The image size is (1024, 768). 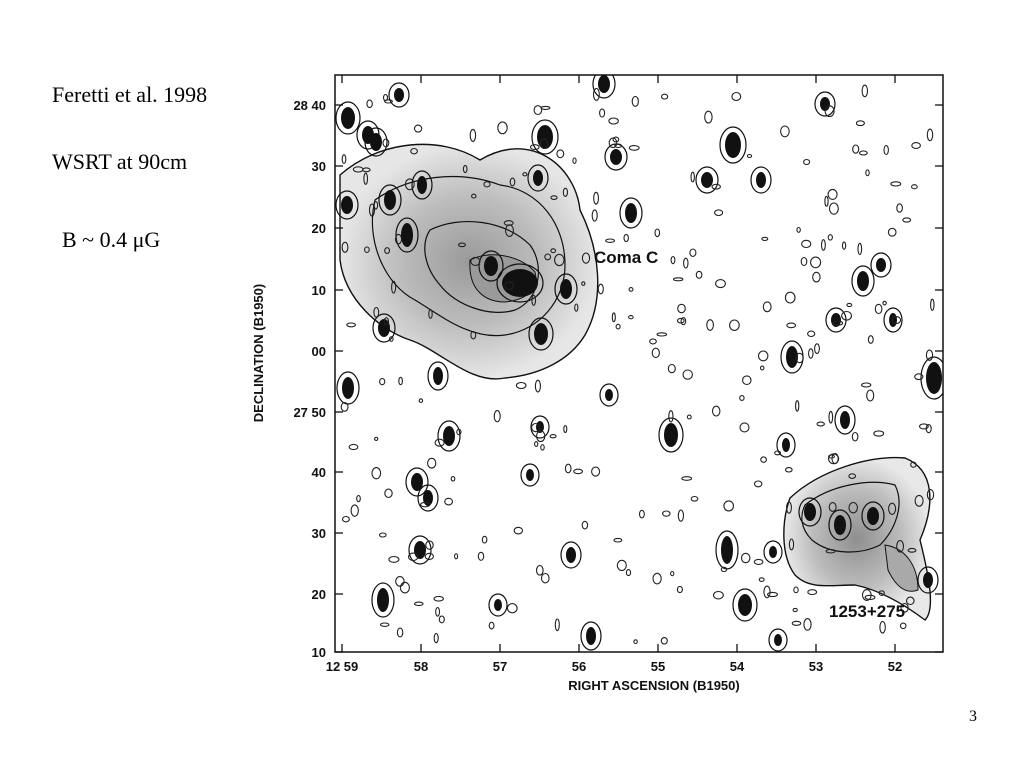 I want to click on x-tick-label: 55, so click(x=658, y=666).